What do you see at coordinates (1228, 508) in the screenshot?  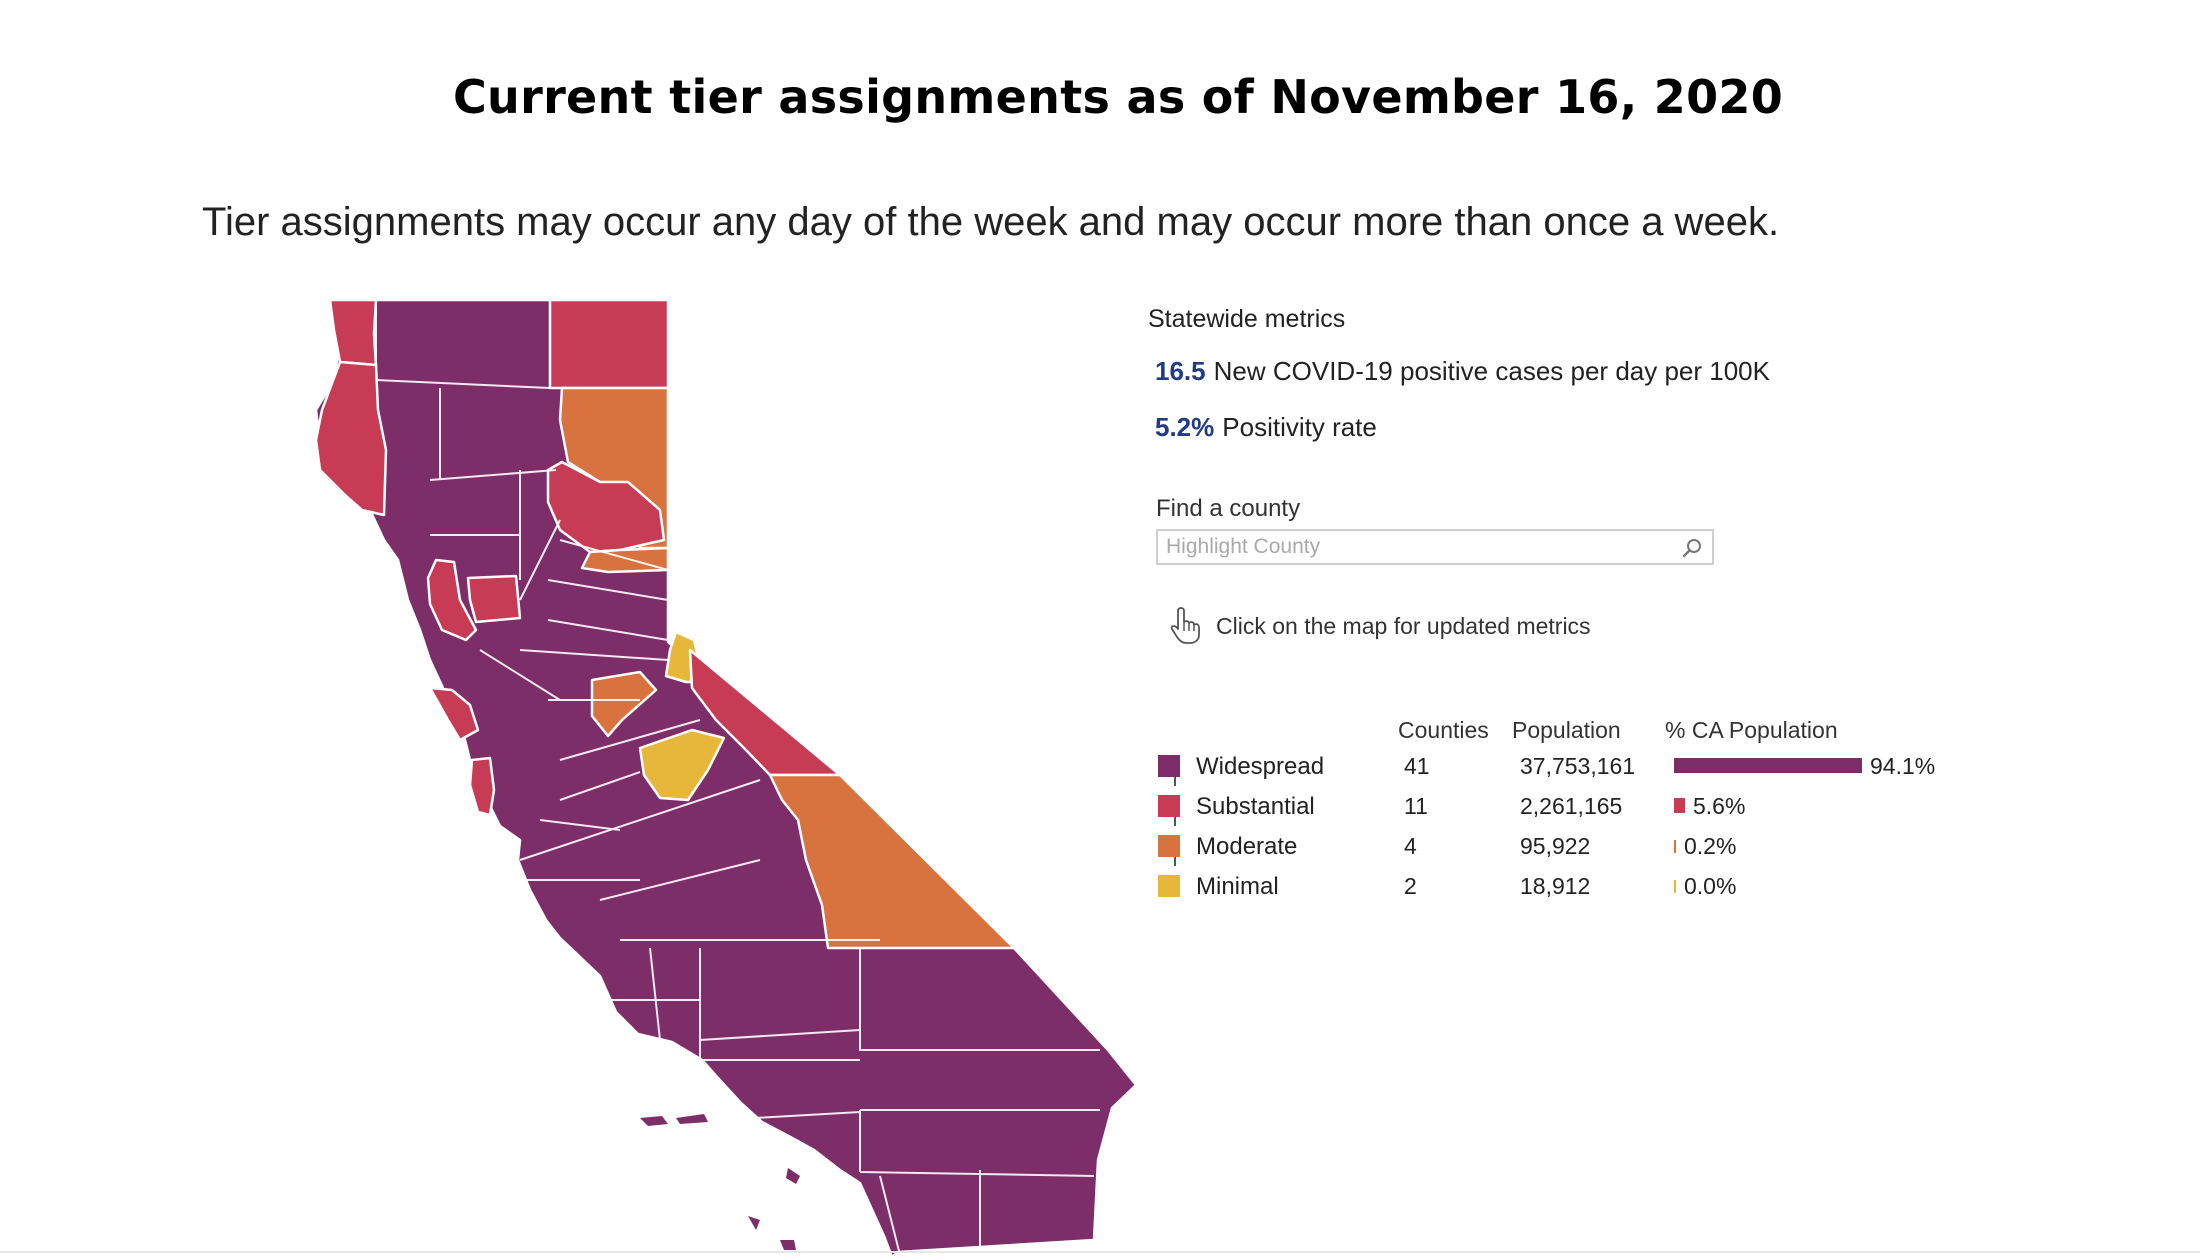 I see `find-county-label: Find a county` at bounding box center [1228, 508].